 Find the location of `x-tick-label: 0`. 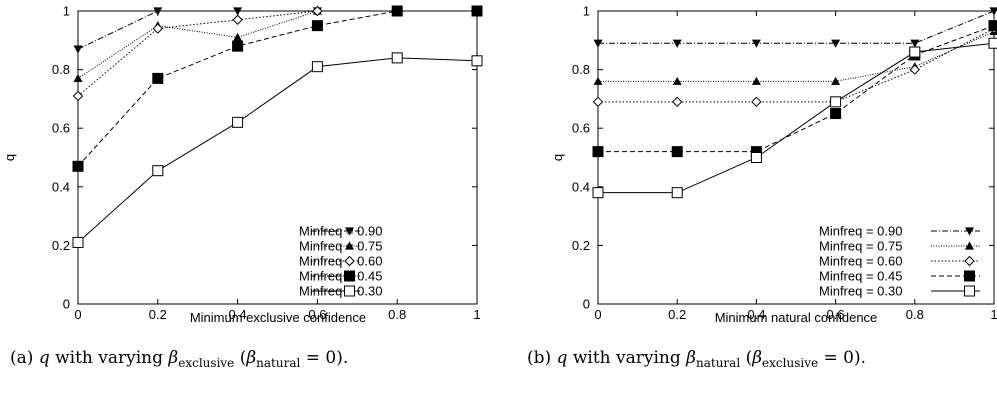

x-tick-label: 0 is located at coordinates (77, 314).